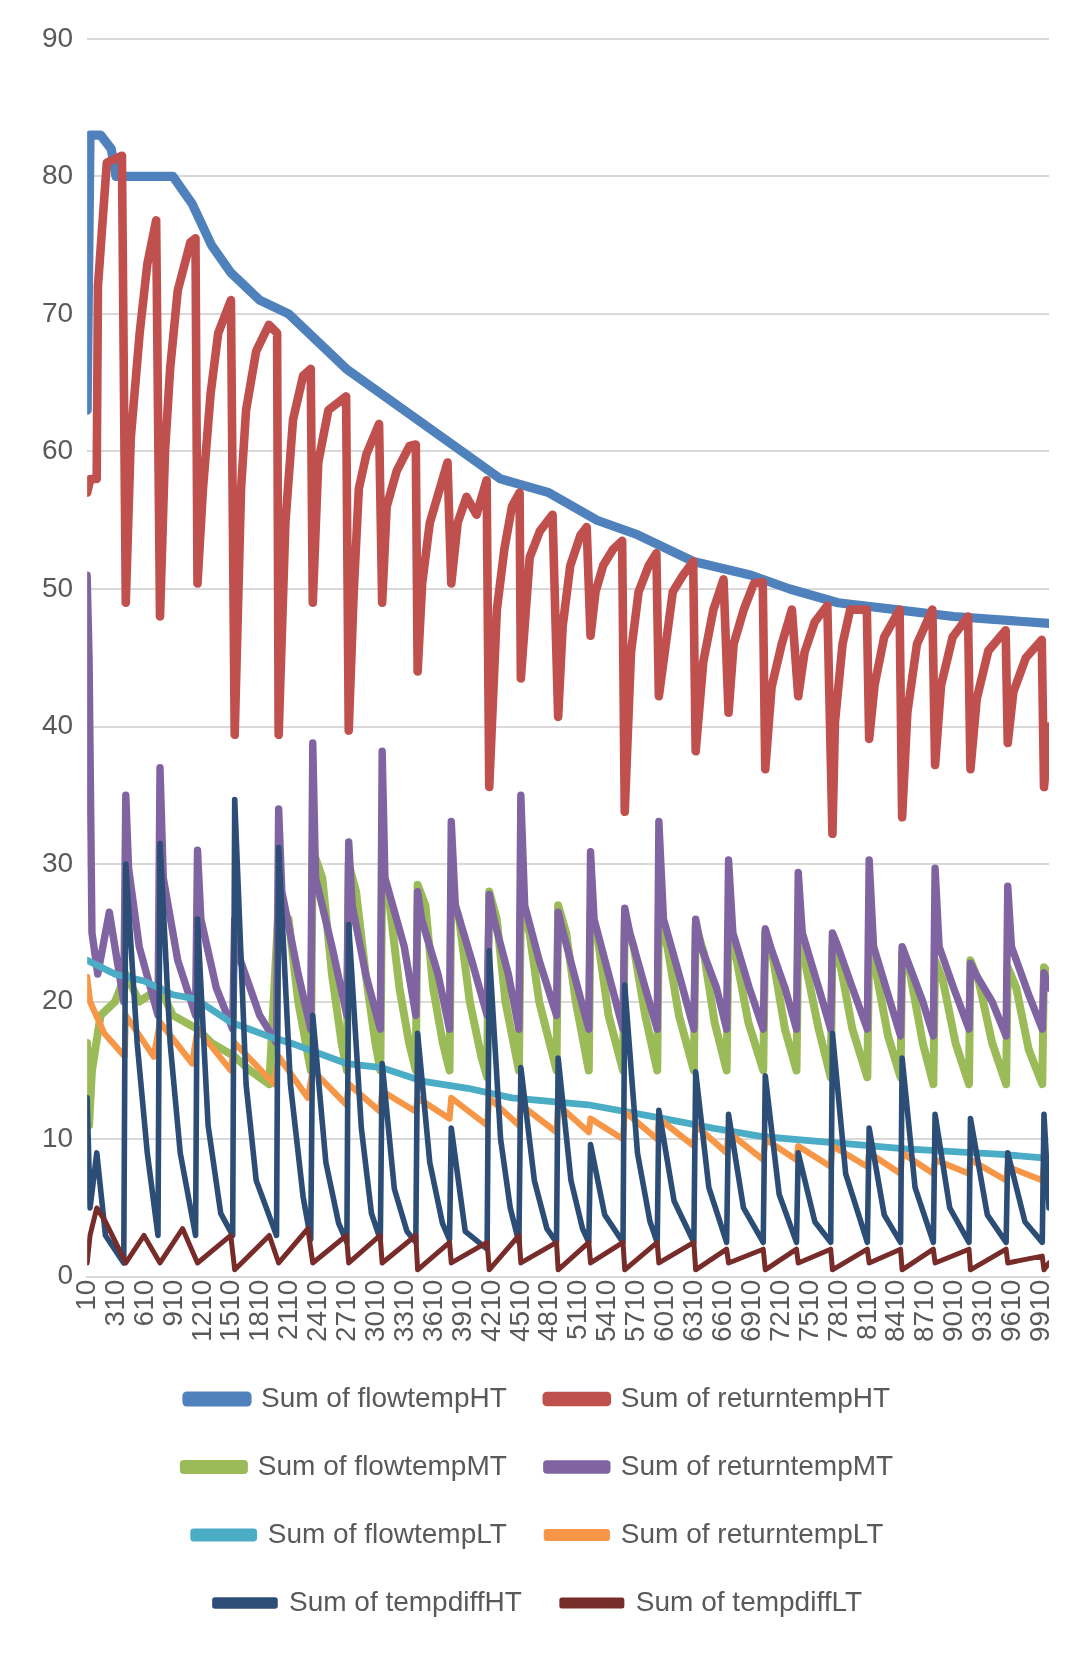 The width and height of the screenshot is (1087, 1665). I want to click on y-tick-label: 20, so click(57, 1000).